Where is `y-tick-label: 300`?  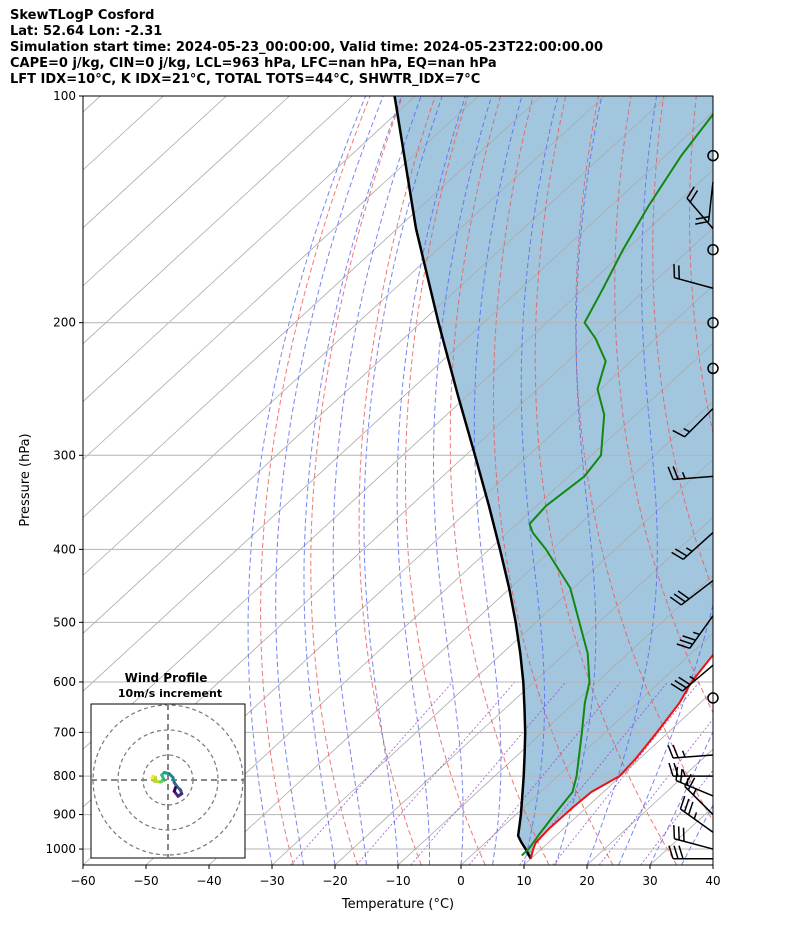 y-tick-label: 300 is located at coordinates (64, 455).